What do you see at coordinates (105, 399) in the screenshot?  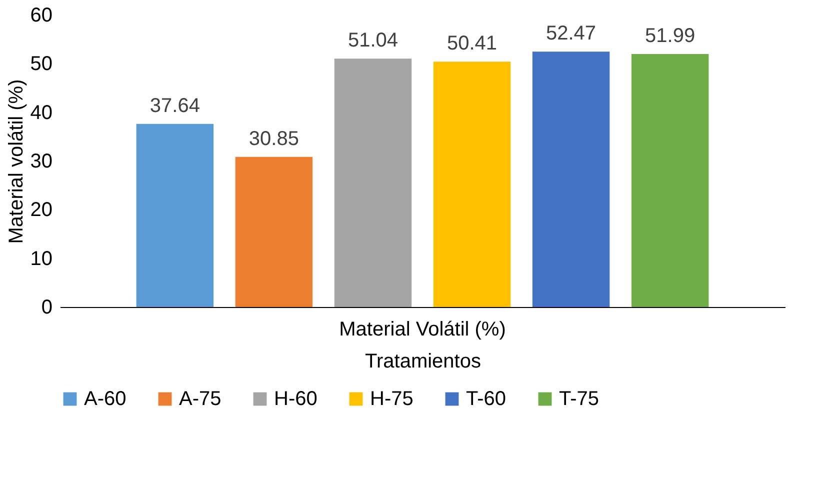 I see `legend-label: A-60` at bounding box center [105, 399].